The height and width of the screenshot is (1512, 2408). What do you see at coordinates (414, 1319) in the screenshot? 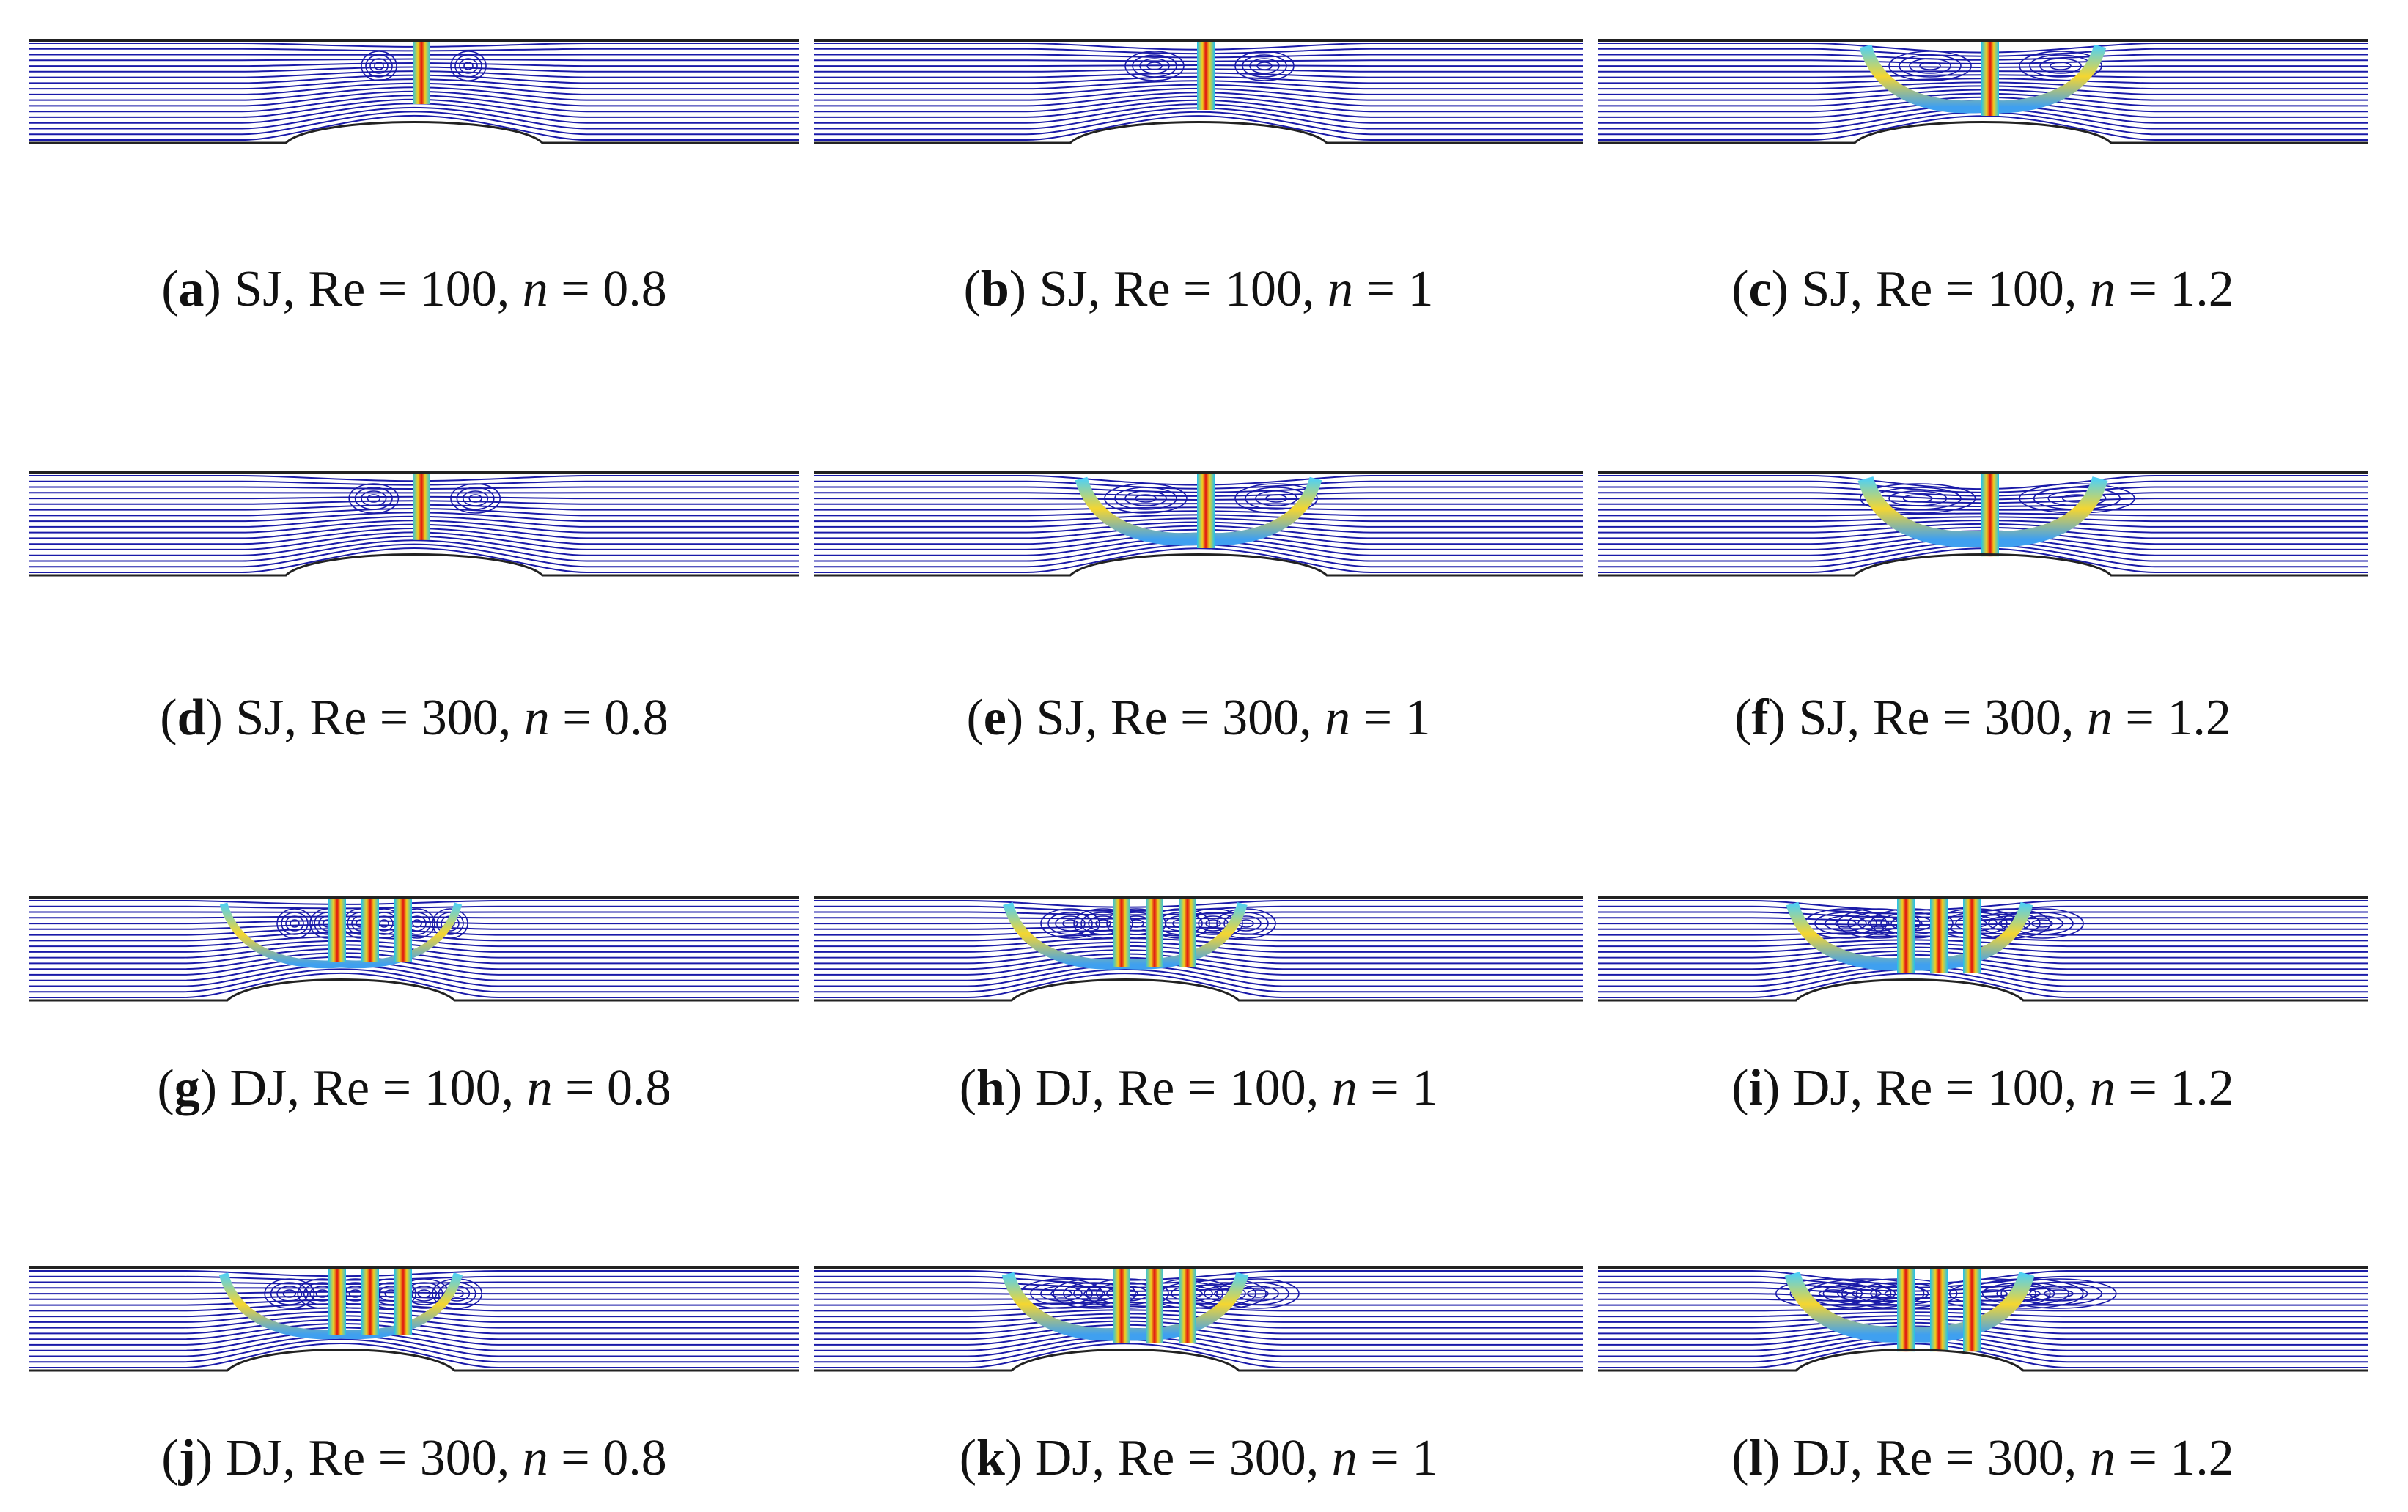
I see `flow-plot-j` at bounding box center [414, 1319].